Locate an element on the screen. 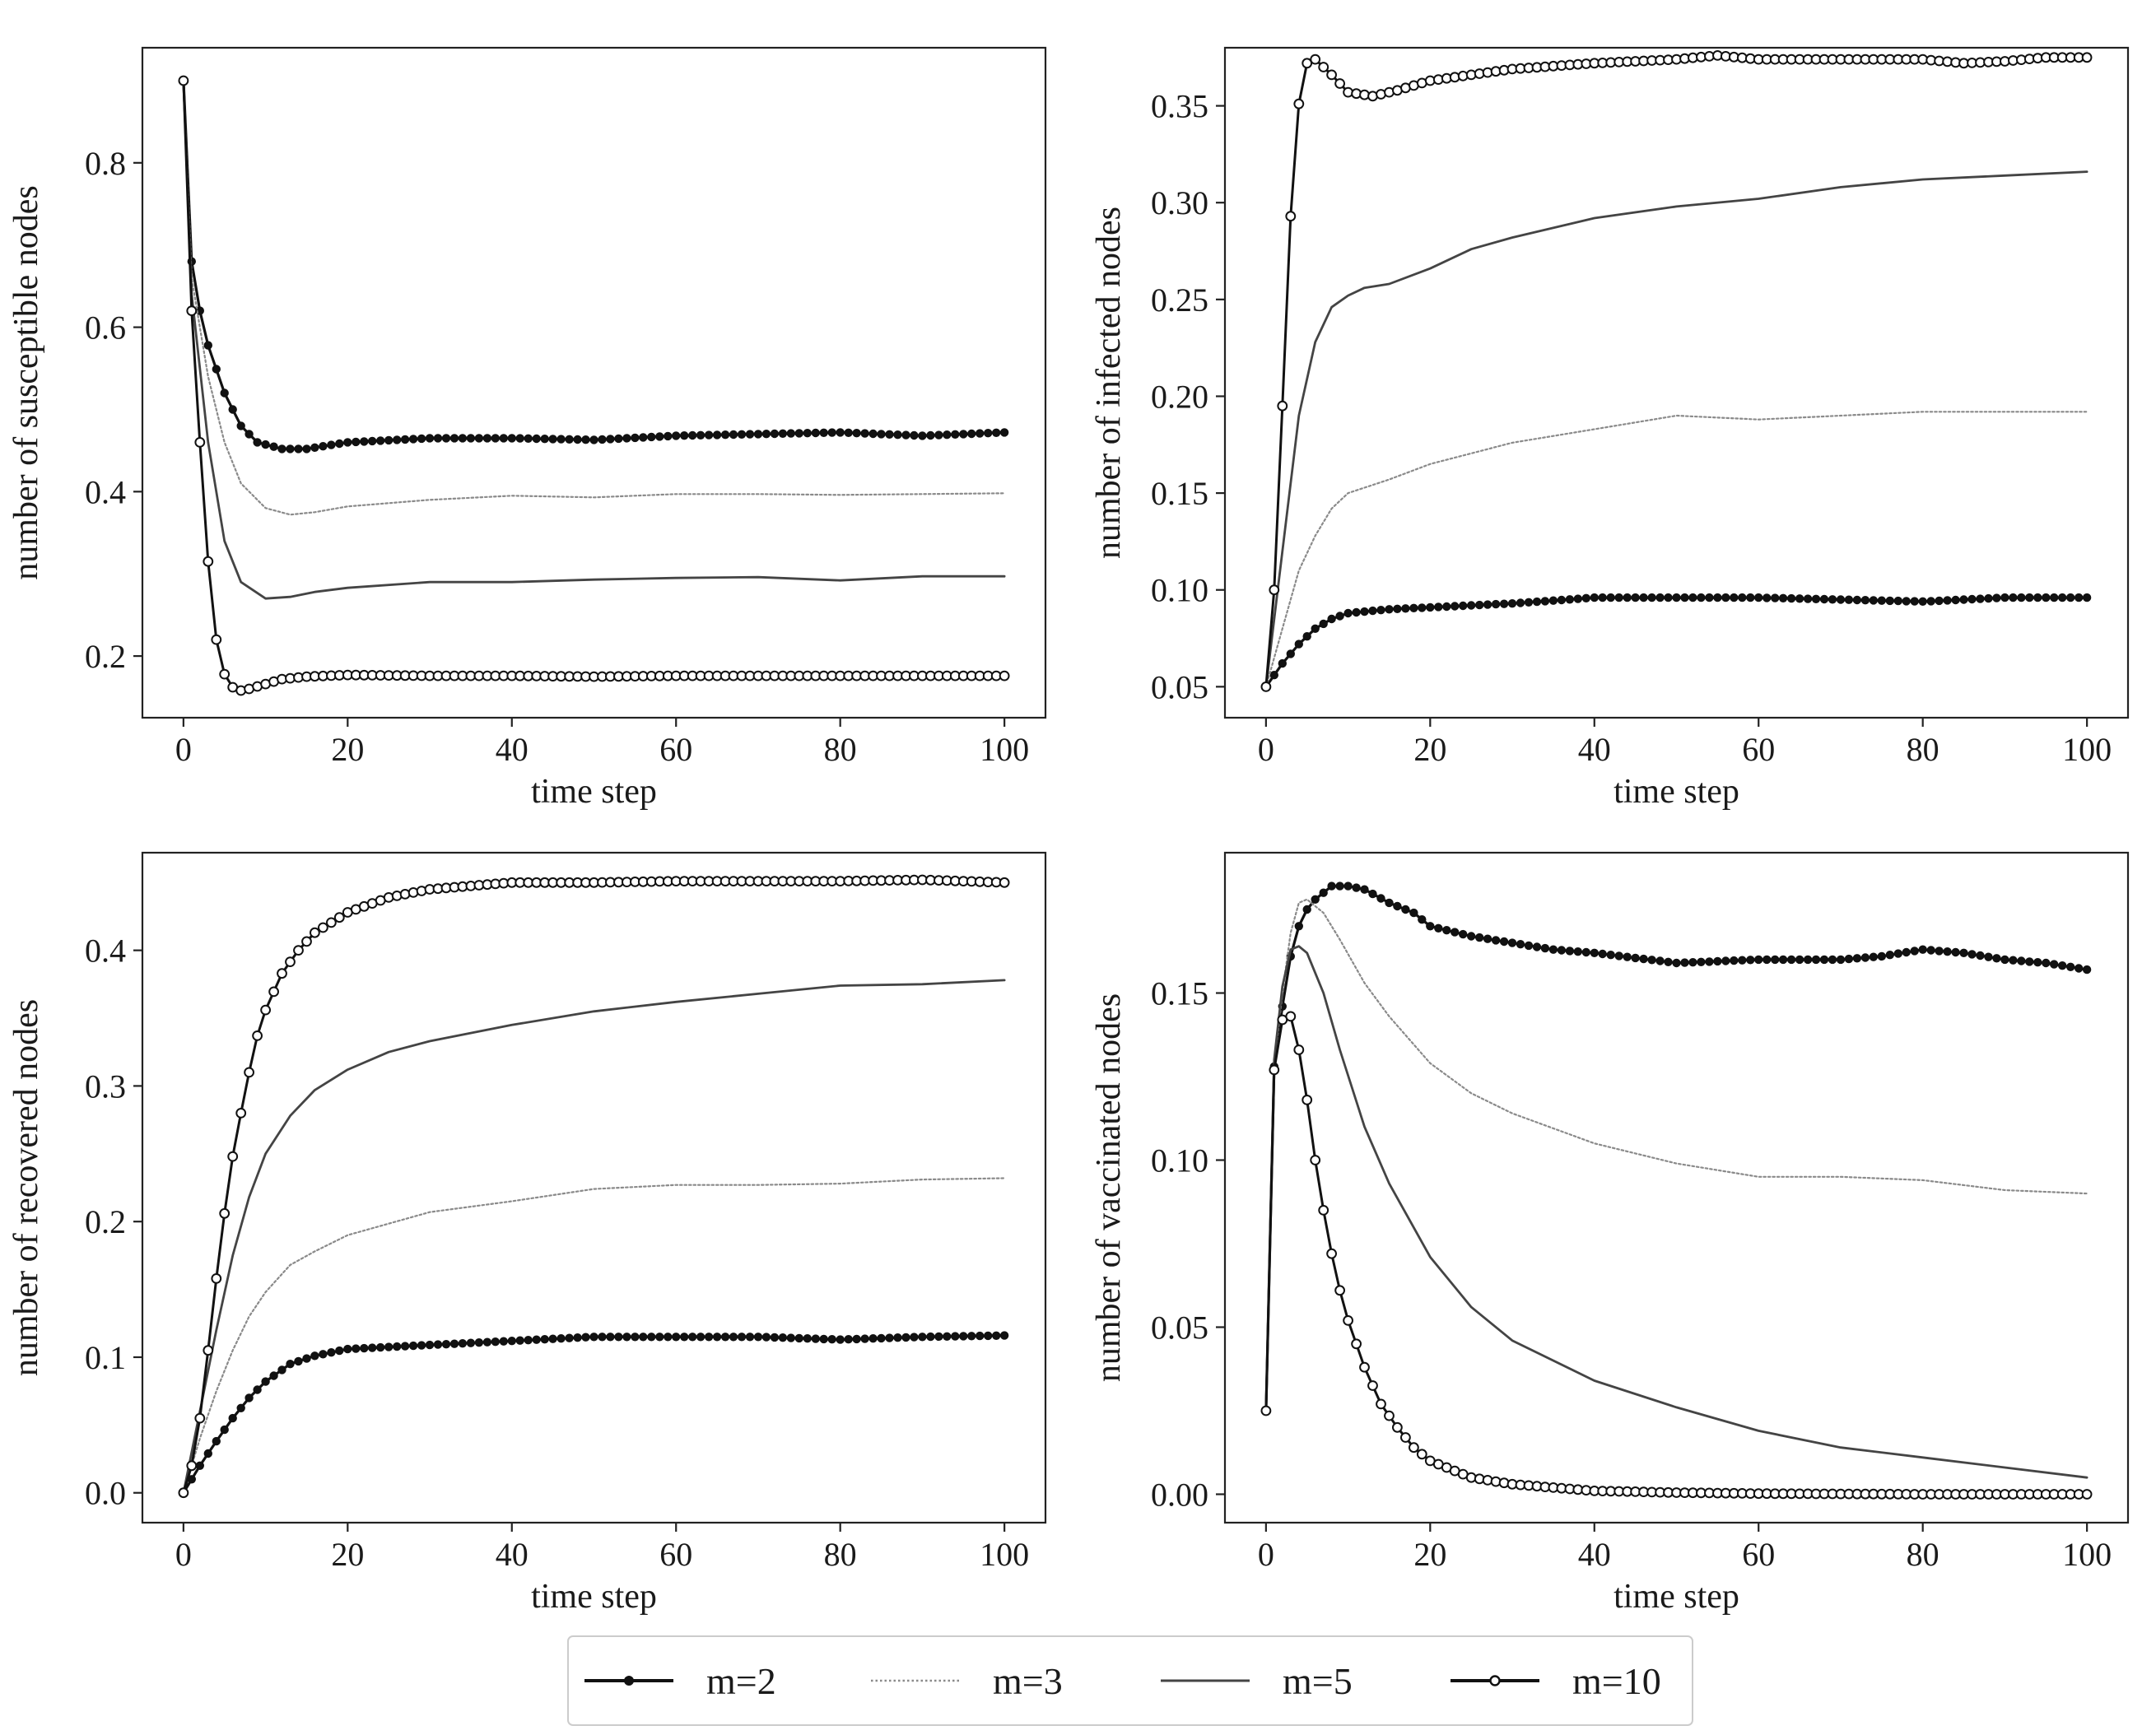 The height and width of the screenshot is (1735, 2156). series-line-m5 is located at coordinates (1676, 1212).